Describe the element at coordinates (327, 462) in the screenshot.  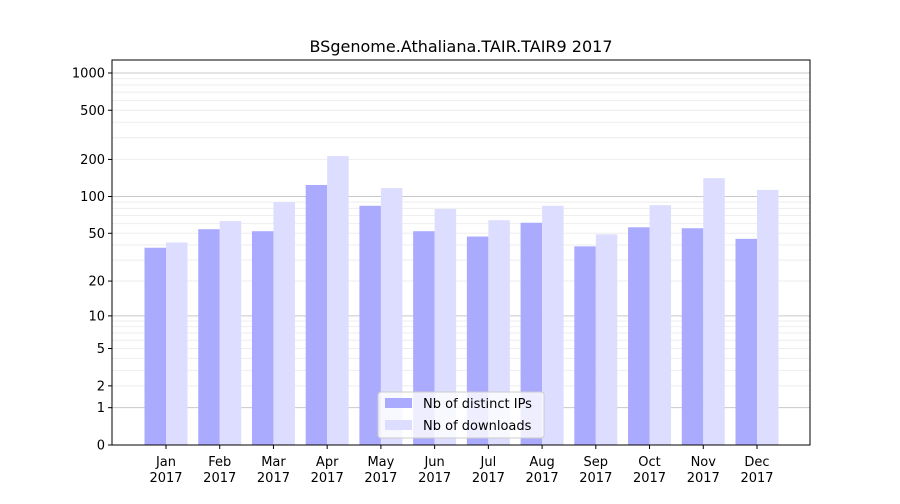
I see `x-tick-label: Apr` at that location.